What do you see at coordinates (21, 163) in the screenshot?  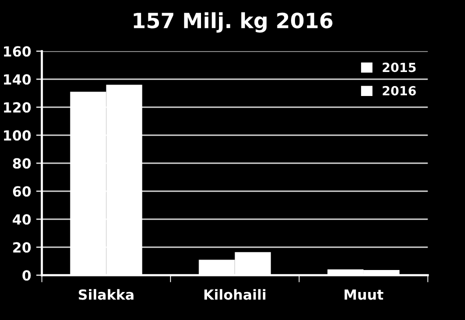 I see `y-tick-label: 80` at bounding box center [21, 163].